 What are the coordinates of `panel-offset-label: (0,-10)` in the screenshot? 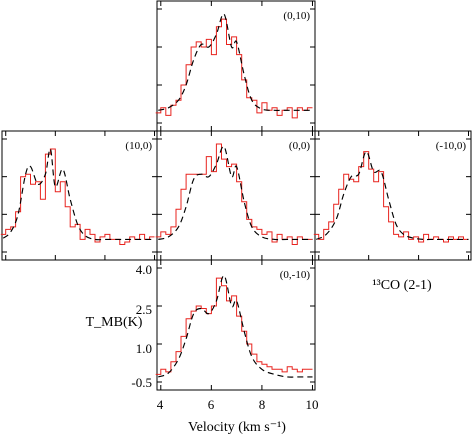 It's located at (295, 275).